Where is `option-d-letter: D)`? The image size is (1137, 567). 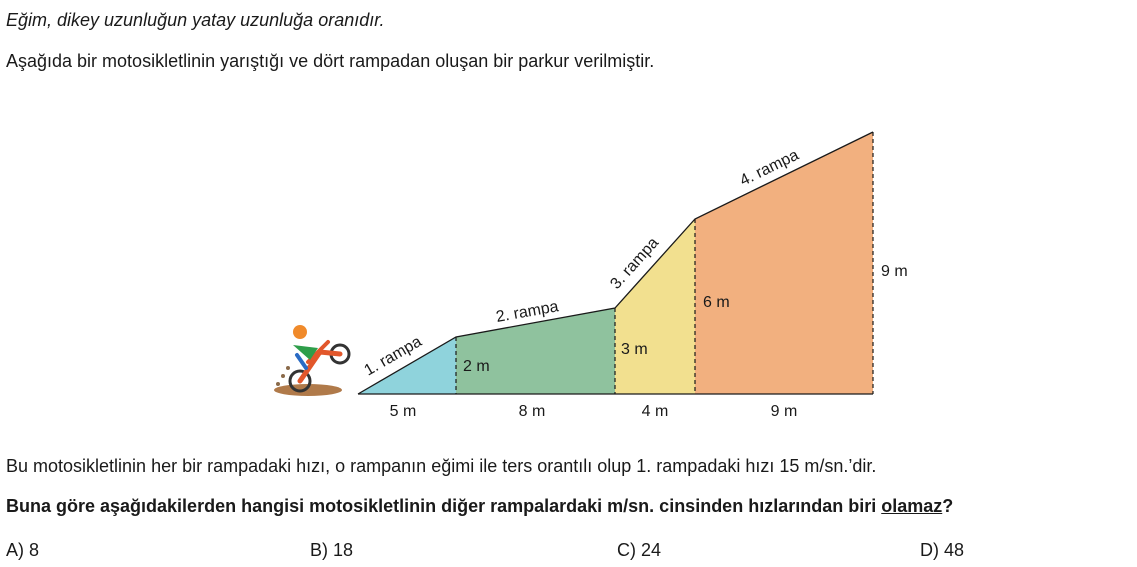
option-d-letter: D) is located at coordinates (929, 550).